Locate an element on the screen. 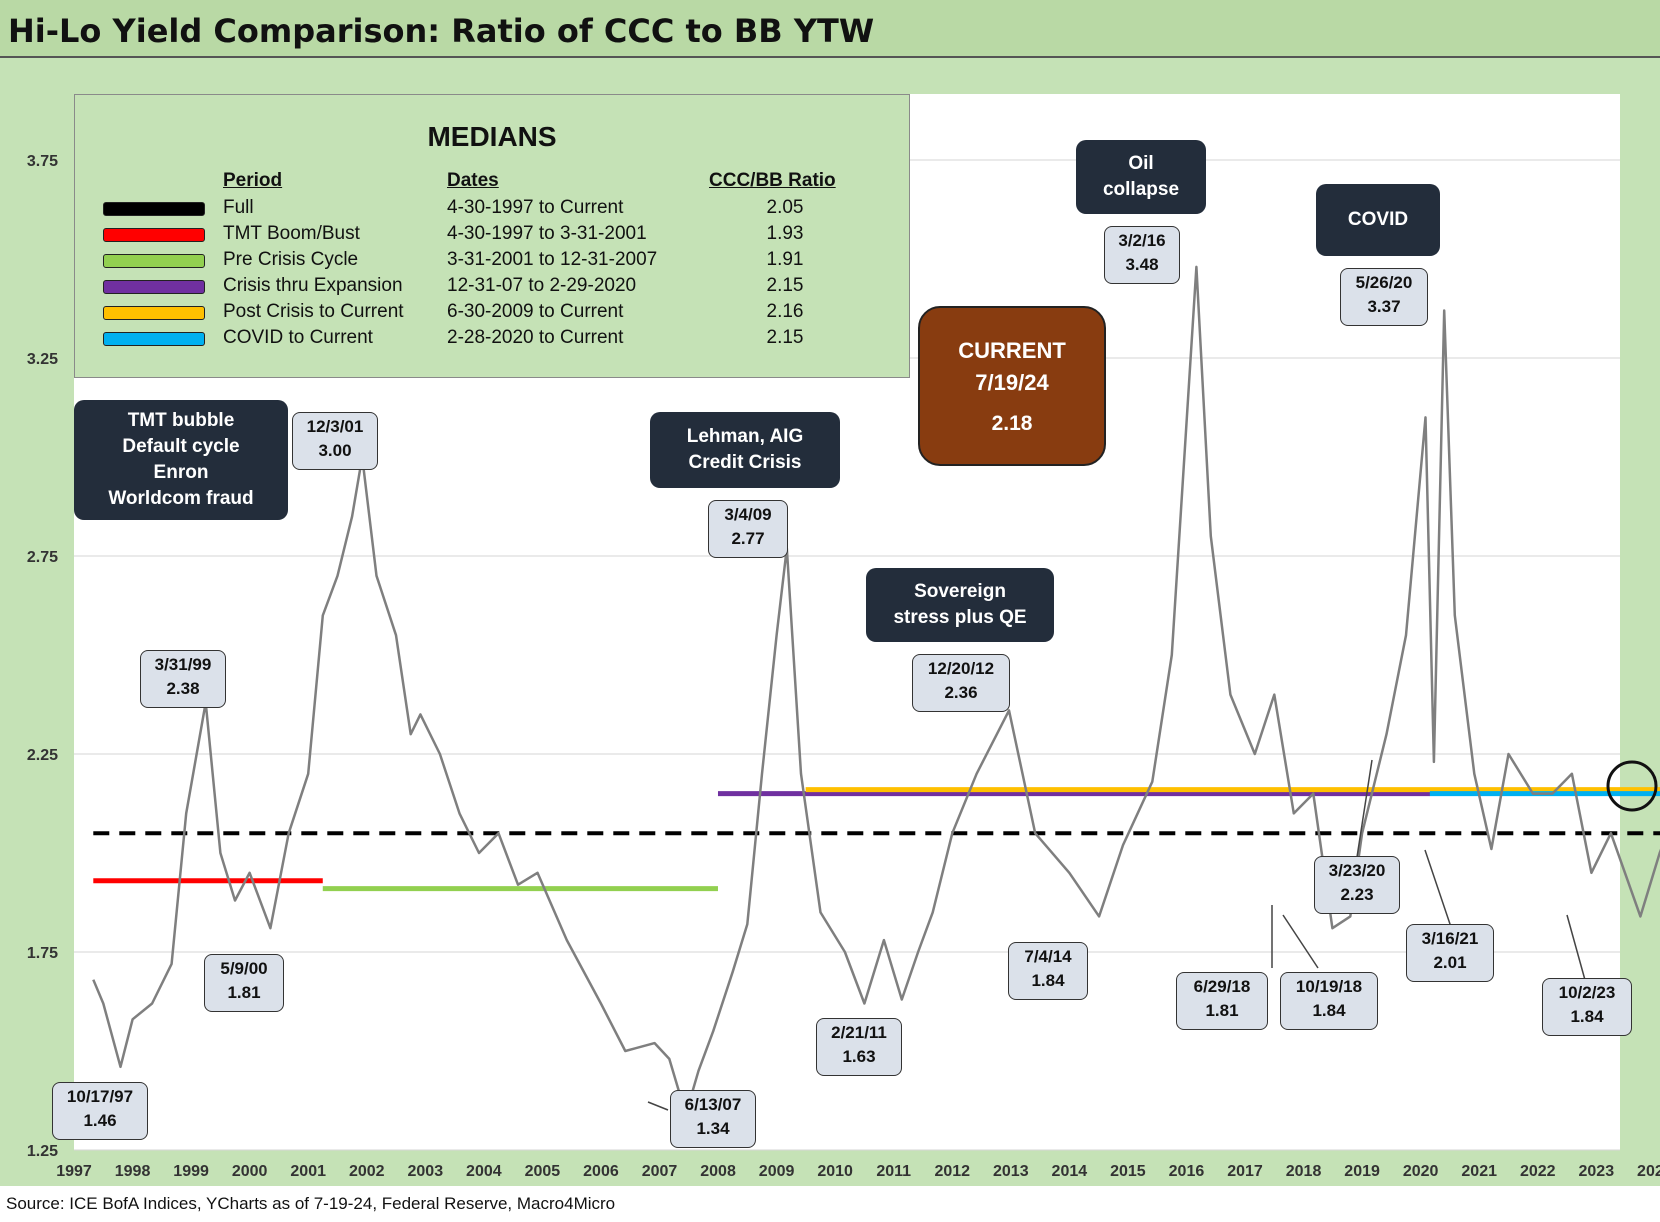 Image resolution: width=1660 pixels, height=1222 pixels. annotation-date: 3/2/16 is located at coordinates (1142, 240).